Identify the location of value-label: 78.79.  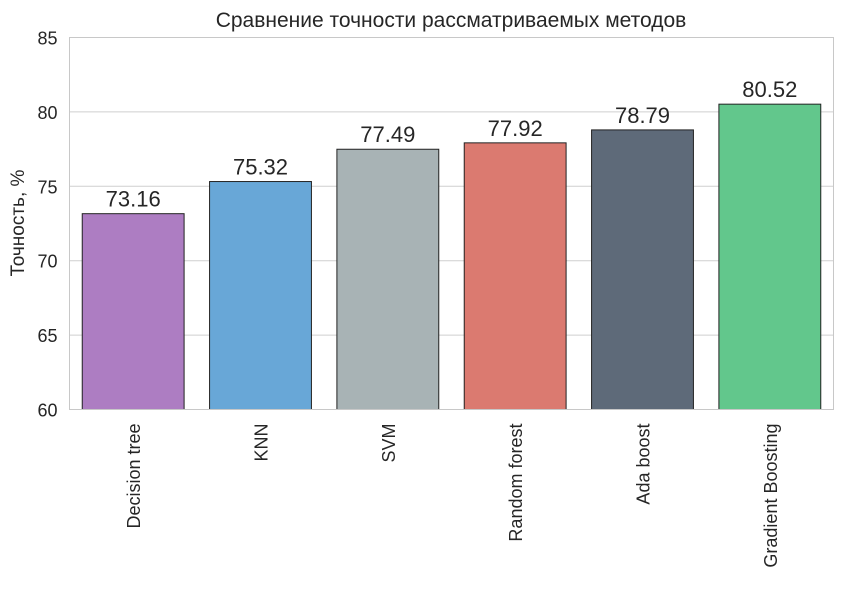
(642, 115).